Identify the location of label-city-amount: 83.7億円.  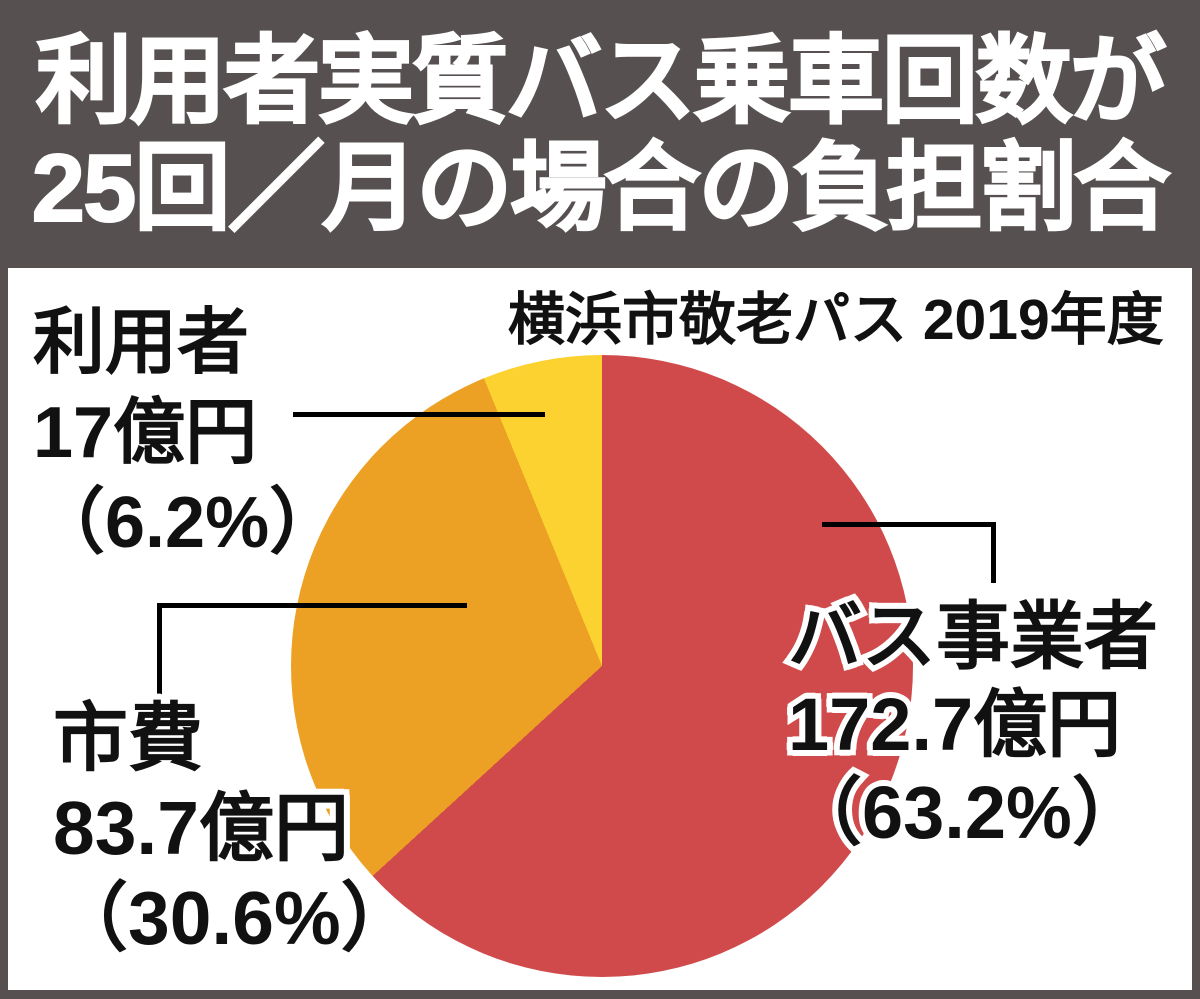
(201, 828).